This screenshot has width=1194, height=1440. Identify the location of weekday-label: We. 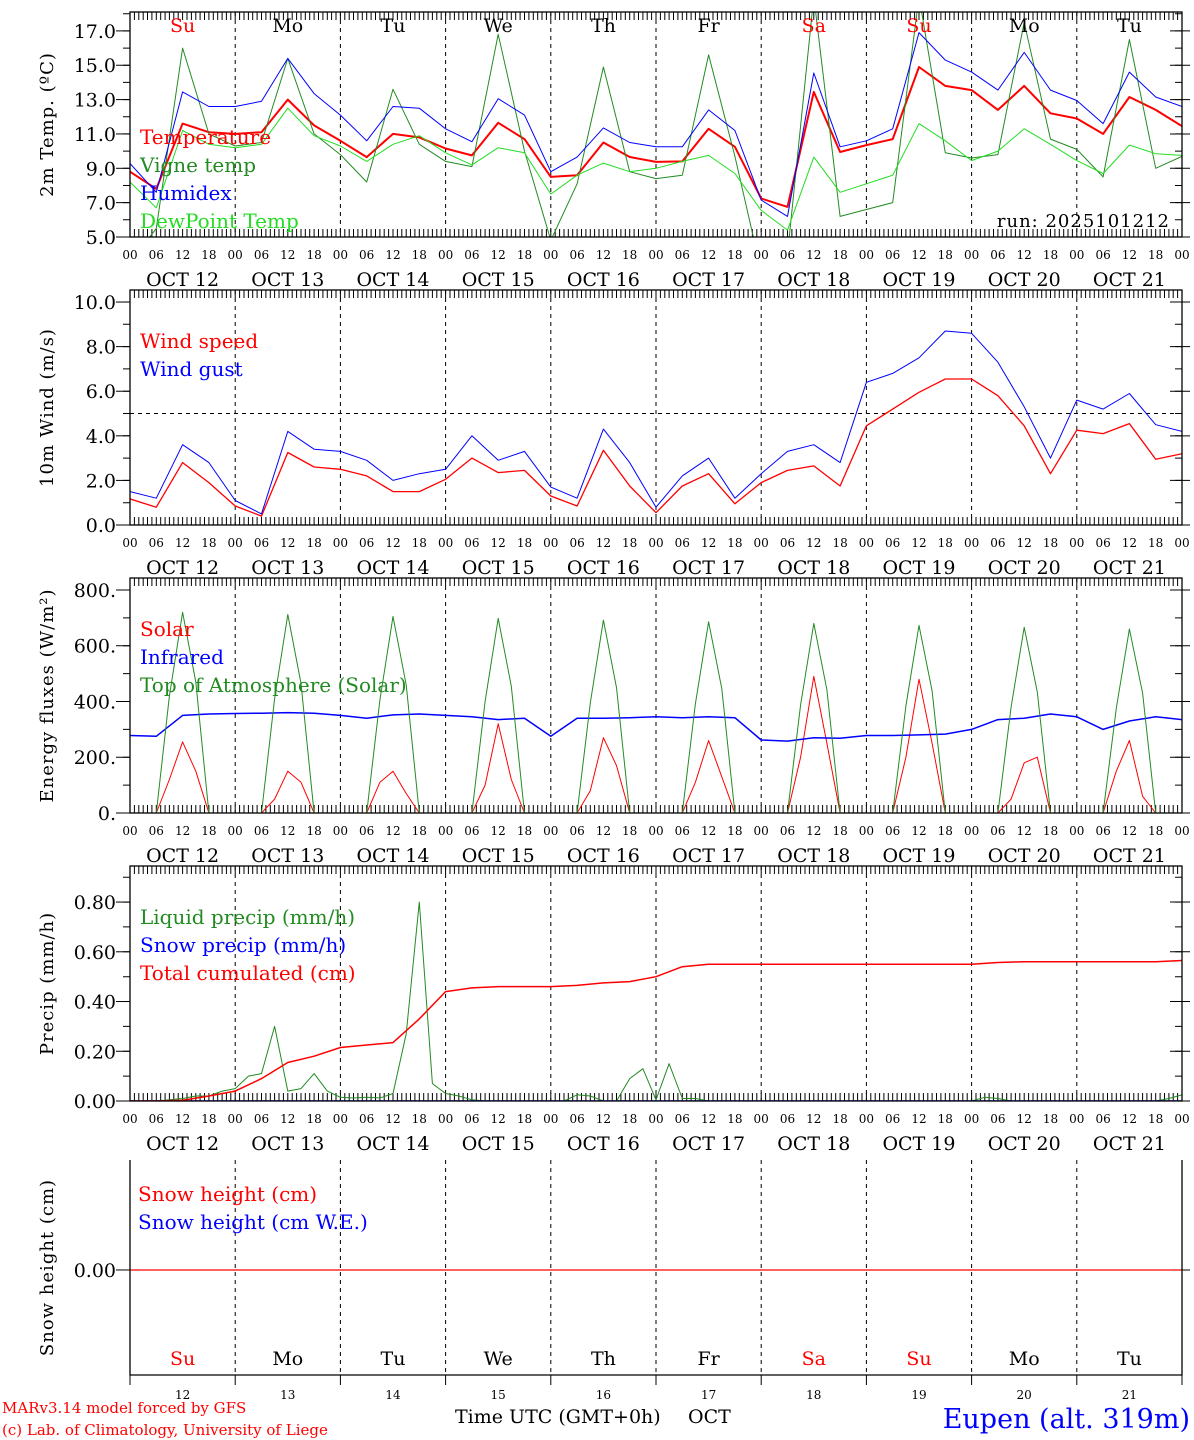
(498, 26).